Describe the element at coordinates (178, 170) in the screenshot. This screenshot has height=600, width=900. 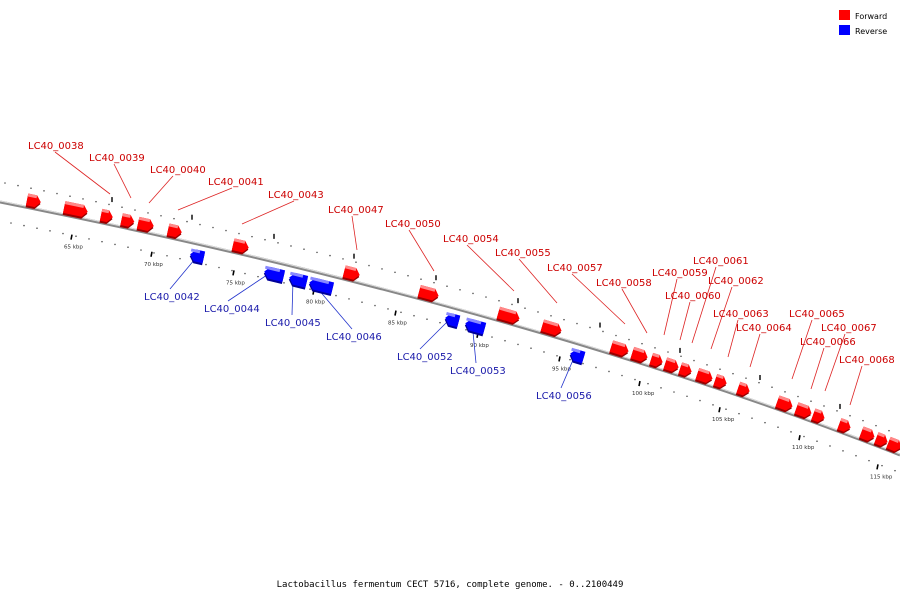
I see `gene-label-LC40_0040: LC40_0040` at that location.